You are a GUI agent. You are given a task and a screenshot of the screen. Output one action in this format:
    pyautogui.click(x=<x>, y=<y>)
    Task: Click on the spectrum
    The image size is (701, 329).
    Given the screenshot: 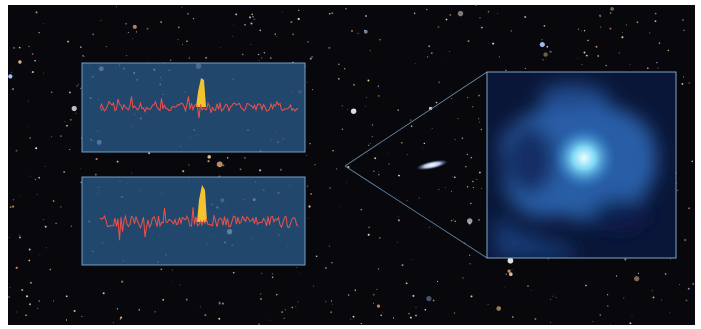 What is the action you would take?
    pyautogui.click(x=199, y=107)
    